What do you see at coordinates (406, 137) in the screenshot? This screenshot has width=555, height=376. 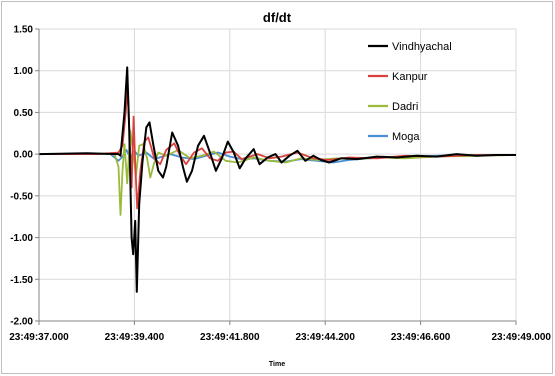 I see `legend-label-moga: Moga` at bounding box center [406, 137].